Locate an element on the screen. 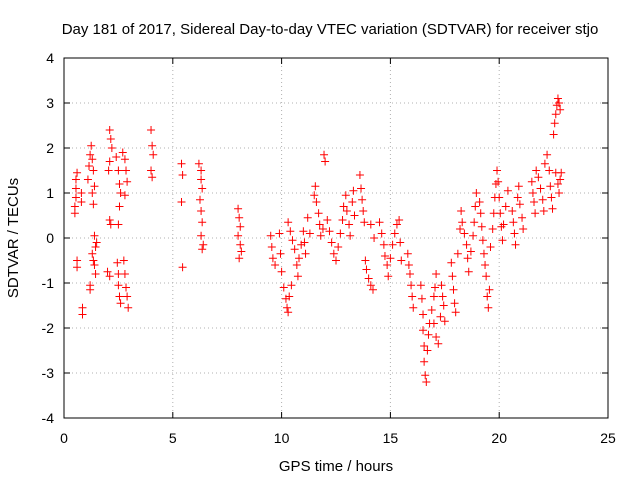 The width and height of the screenshot is (640, 480). y-tick-label: -3 is located at coordinates (48, 373).